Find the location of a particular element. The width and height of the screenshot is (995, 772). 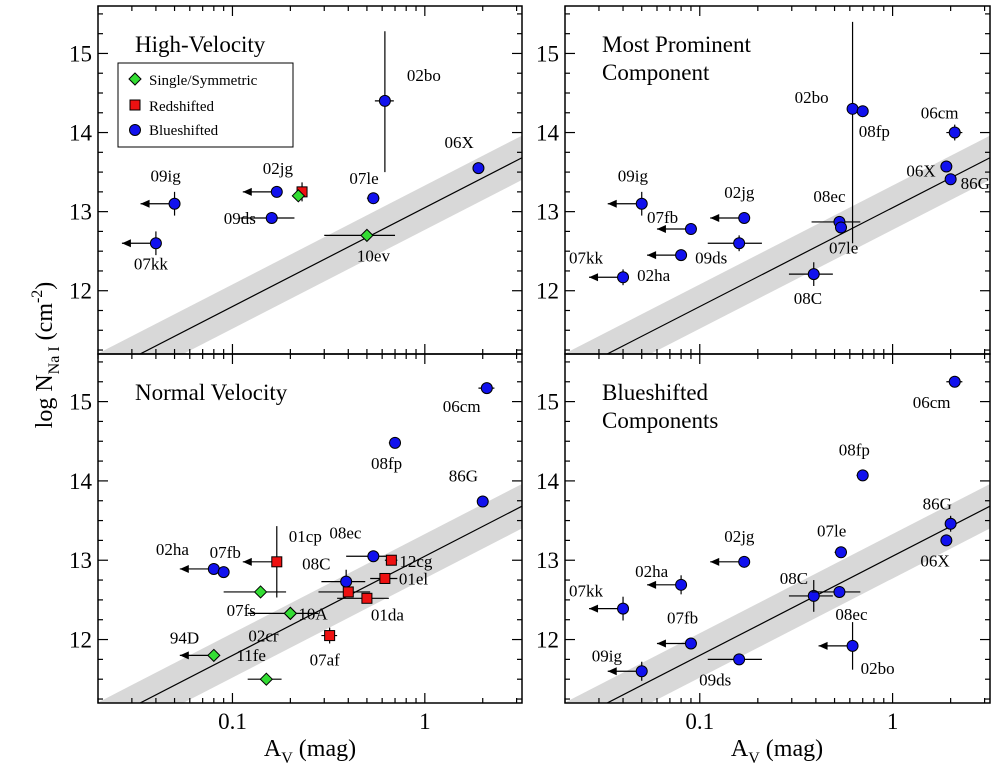

legend-box is located at coordinates (205, 105).